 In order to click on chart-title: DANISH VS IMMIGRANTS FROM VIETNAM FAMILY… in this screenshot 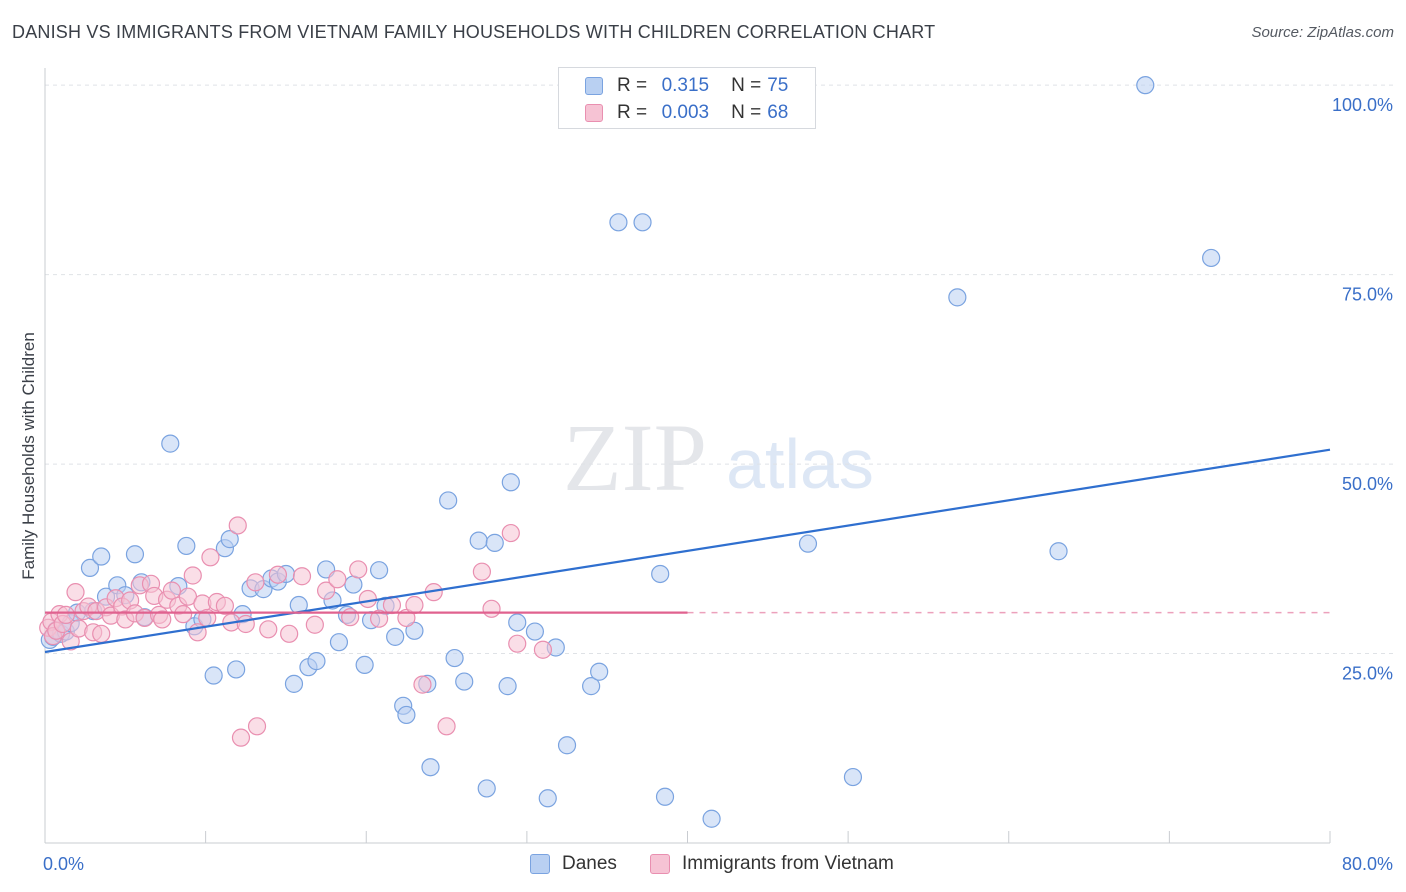, I will do `click(474, 32)`.